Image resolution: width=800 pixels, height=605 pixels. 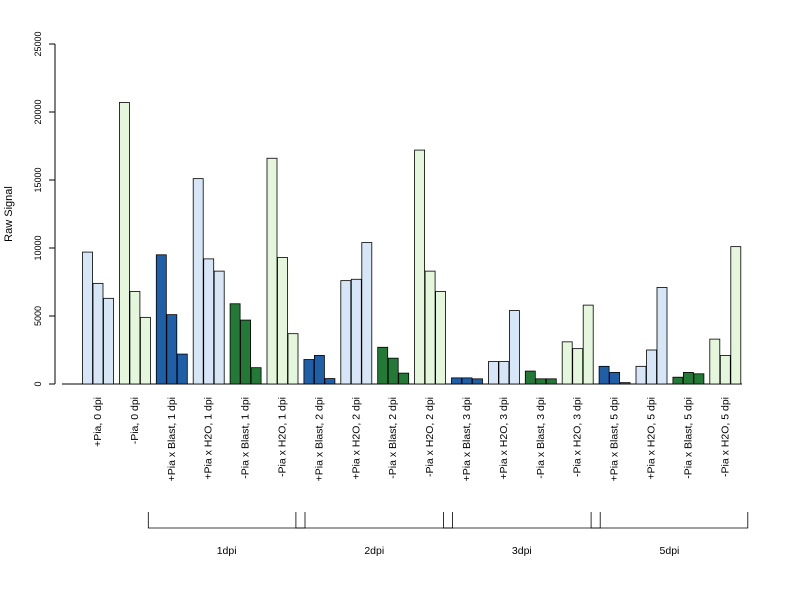 What do you see at coordinates (38, 316) in the screenshot?
I see `y-tick-label: 5000` at bounding box center [38, 316].